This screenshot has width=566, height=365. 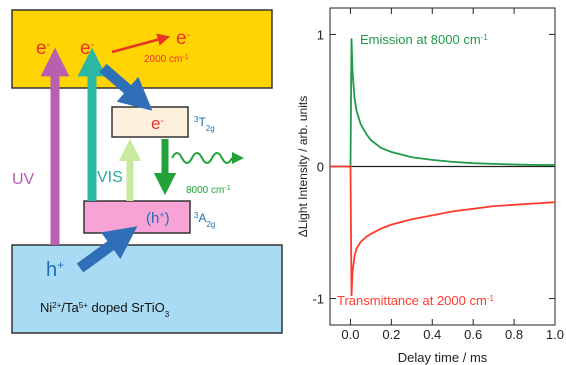 What do you see at coordinates (141, 43) in the screenshot?
I see `electron-excitation-arrow` at bounding box center [141, 43].